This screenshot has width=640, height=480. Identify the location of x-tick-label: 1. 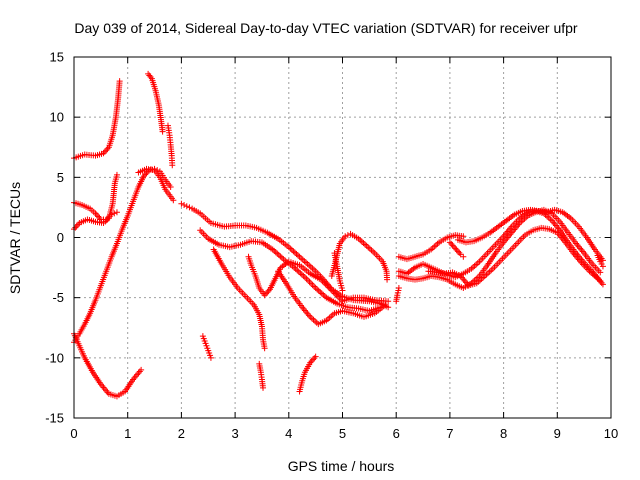
(127, 433).